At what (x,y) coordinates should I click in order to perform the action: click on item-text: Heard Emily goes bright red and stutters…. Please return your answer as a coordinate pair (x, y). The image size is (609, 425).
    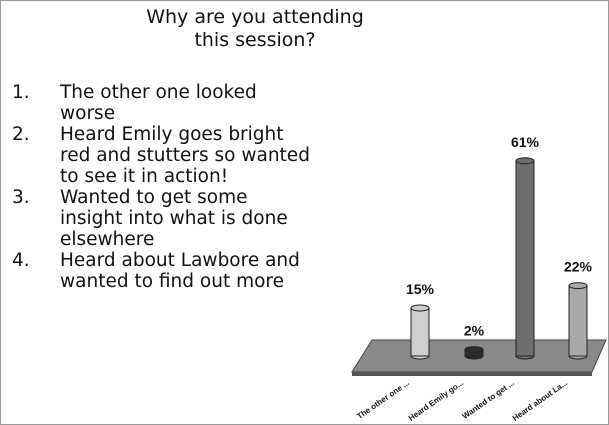
    Looking at the image, I should click on (185, 155).